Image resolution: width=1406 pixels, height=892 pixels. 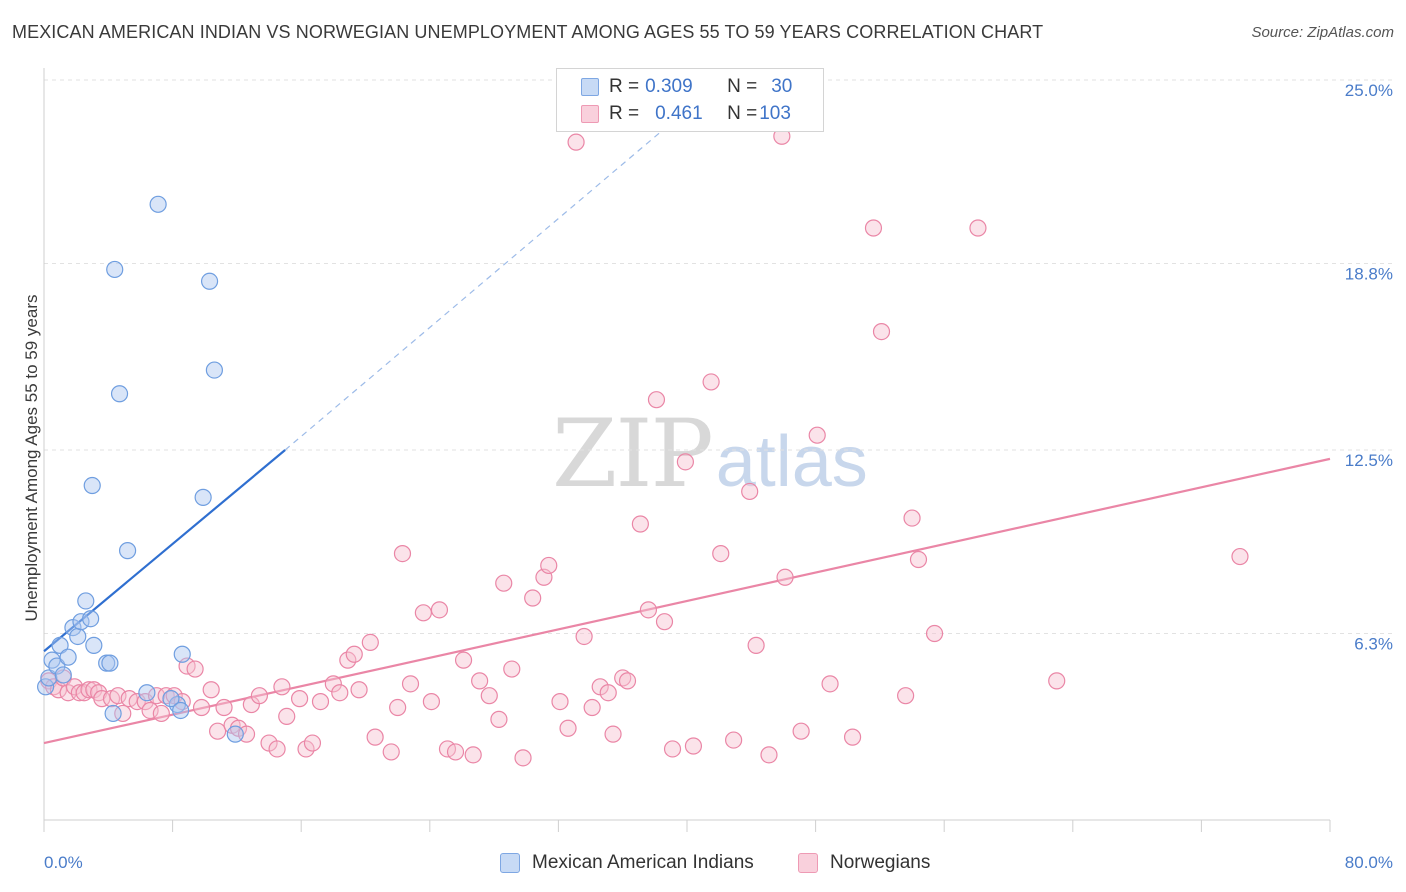 I want to click on y-axis-label: Unemployment Among Ages 55 to 59 years, so click(x=31, y=458).